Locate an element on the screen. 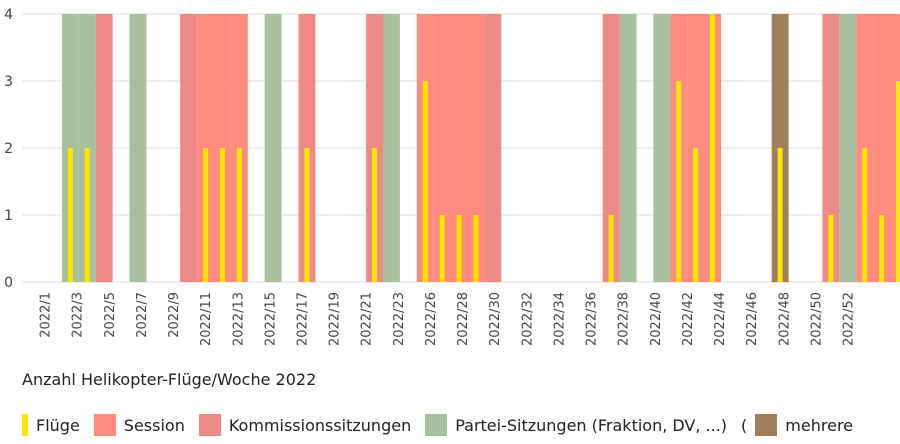 The image size is (900, 444). legend-swatch-partei-sitzungen is located at coordinates (436, 425).